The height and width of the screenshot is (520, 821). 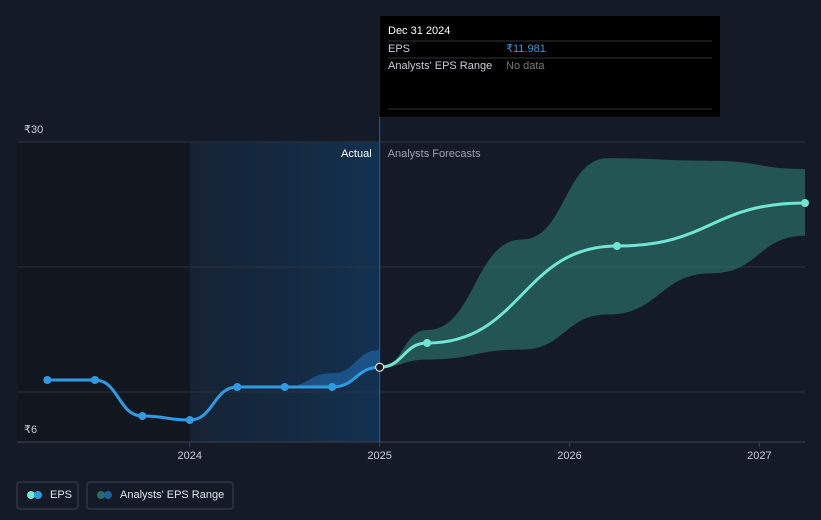 I want to click on actual-label: Actual, so click(x=356, y=154).